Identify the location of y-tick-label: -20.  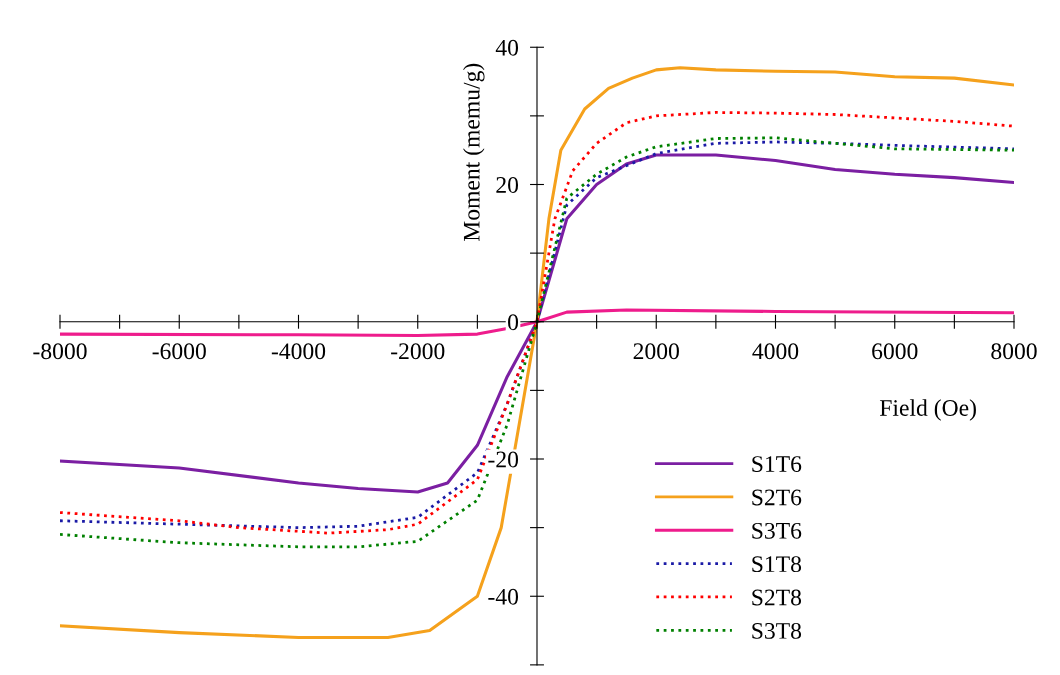
(503, 459).